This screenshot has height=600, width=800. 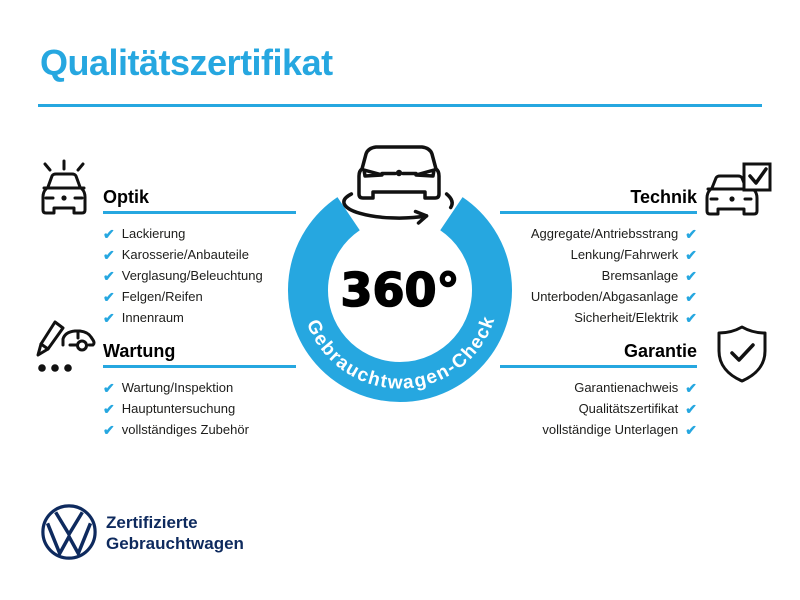 What do you see at coordinates (185, 254) in the screenshot?
I see `check-item-label: Karosserie/Anbauteile` at bounding box center [185, 254].